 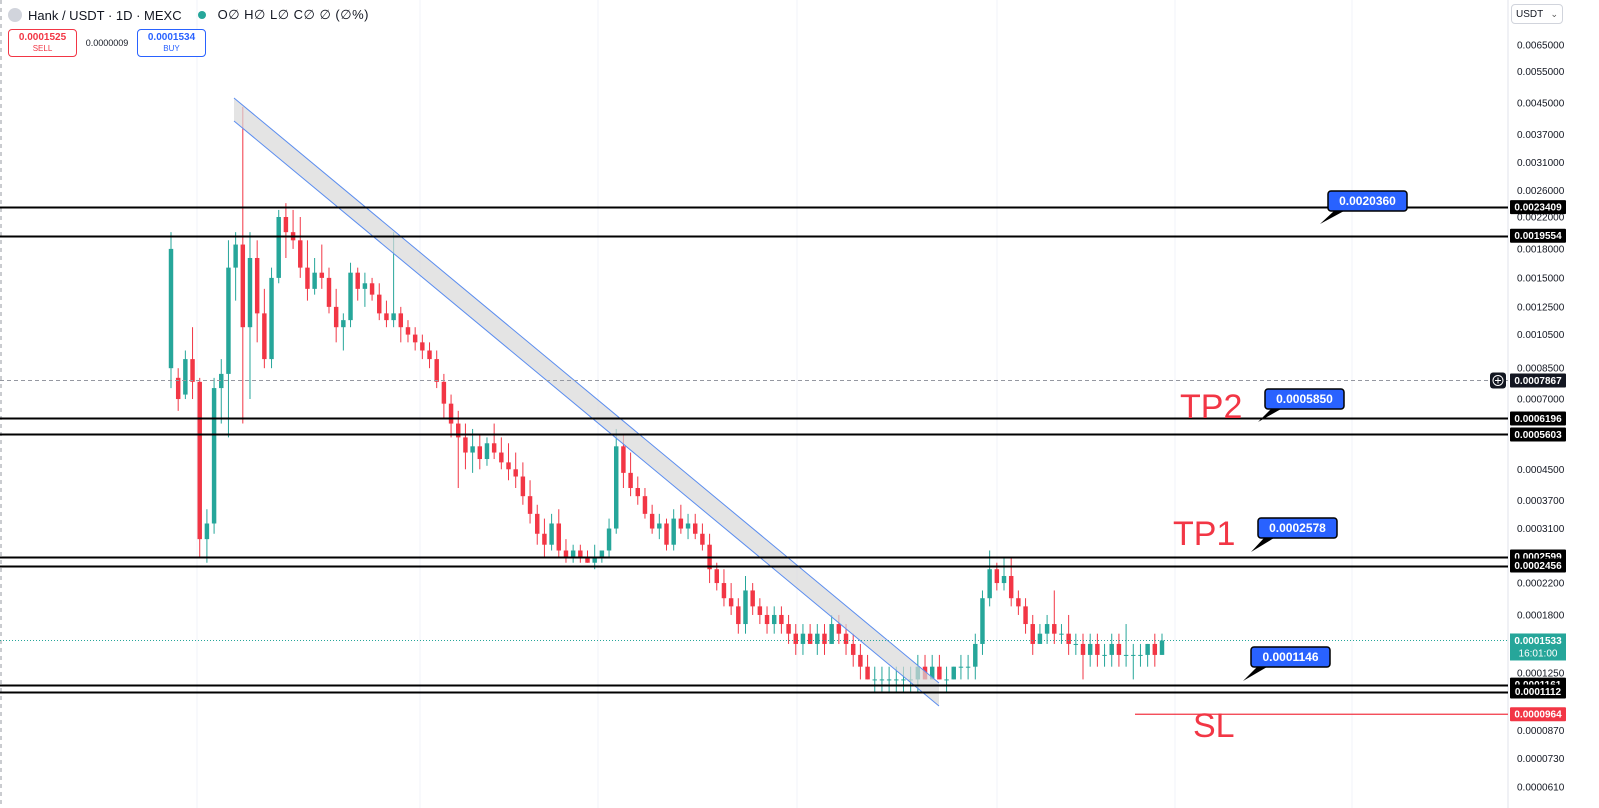 I want to click on level-badge-text: 0.0023409, so click(x=1538, y=208).